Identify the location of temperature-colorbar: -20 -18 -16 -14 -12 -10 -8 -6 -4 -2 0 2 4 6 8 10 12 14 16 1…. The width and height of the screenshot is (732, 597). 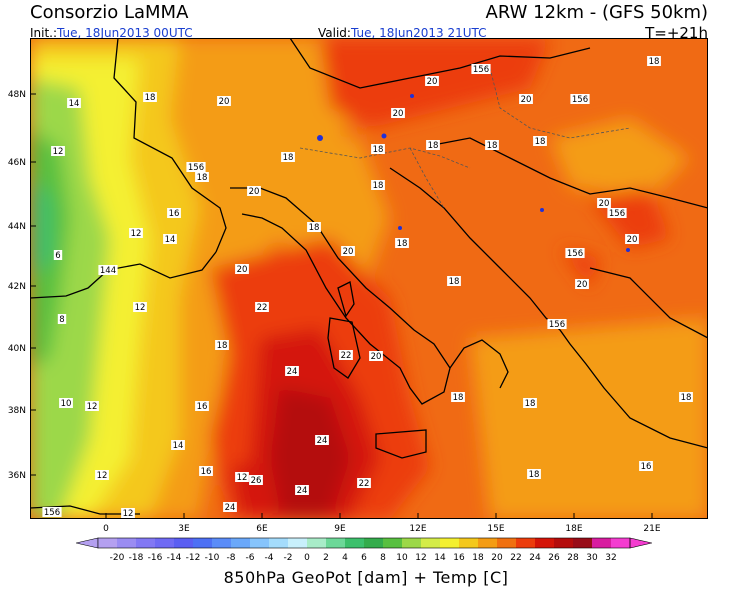
(364, 550).